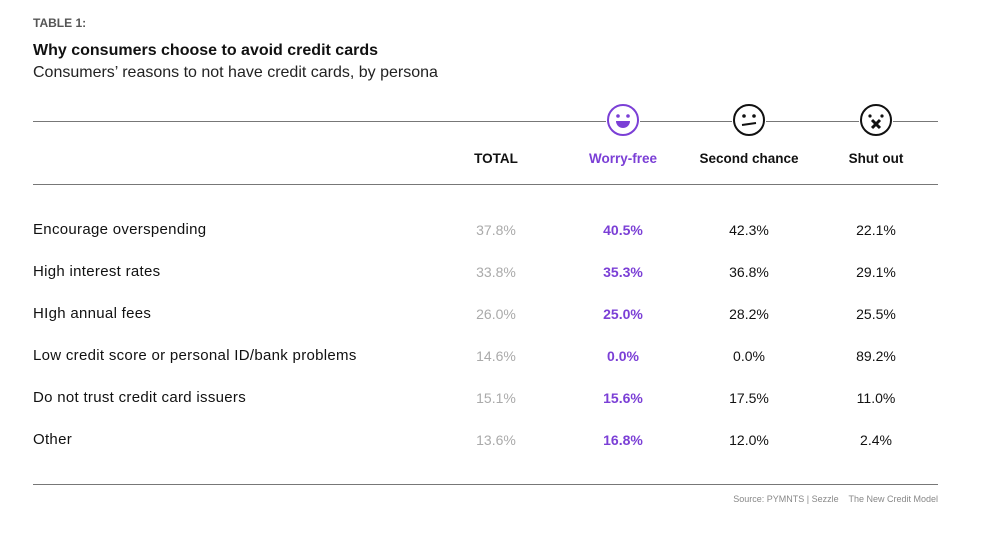 This screenshot has height=534, width=996. I want to click on table-cell: 14.6%, so click(496, 356).